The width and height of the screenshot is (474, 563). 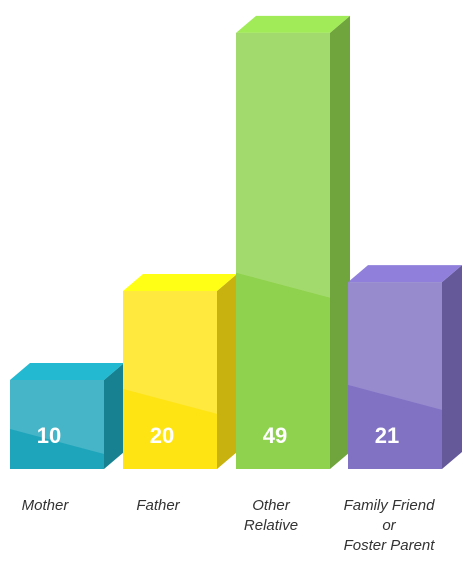 I want to click on category-label: Other, so click(x=271, y=505).